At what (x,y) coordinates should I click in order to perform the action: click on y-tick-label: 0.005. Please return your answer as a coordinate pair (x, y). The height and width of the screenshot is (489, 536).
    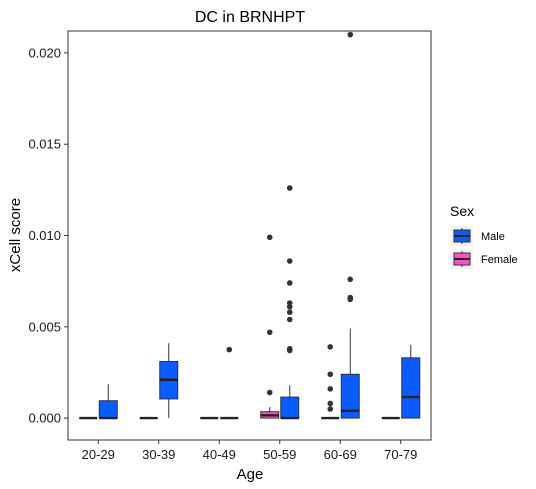
    Looking at the image, I should click on (44, 326).